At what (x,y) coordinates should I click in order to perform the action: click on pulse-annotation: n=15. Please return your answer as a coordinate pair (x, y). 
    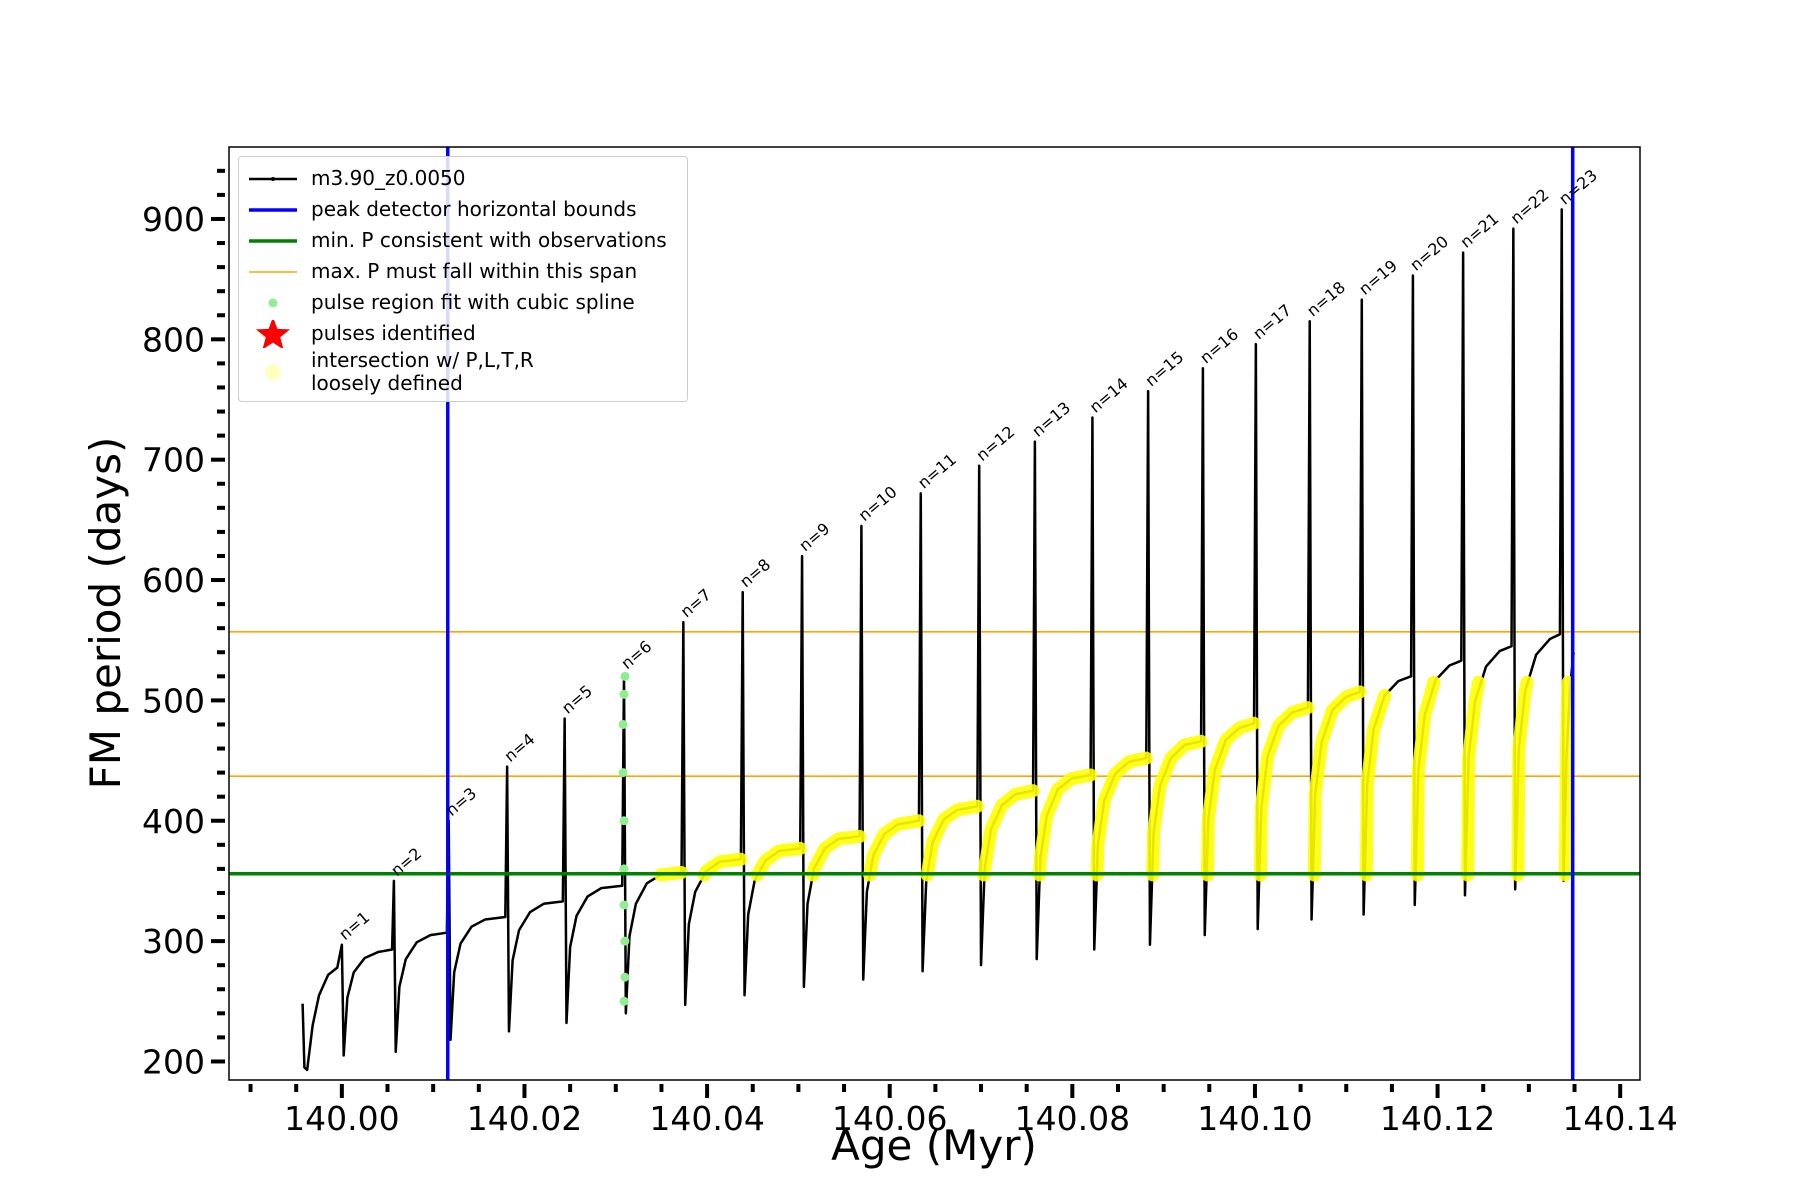
    Looking at the image, I should click on (1164, 368).